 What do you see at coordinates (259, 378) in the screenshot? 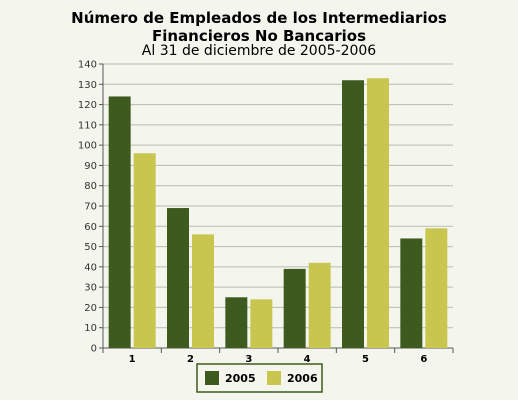
I see `legend-box` at bounding box center [259, 378].